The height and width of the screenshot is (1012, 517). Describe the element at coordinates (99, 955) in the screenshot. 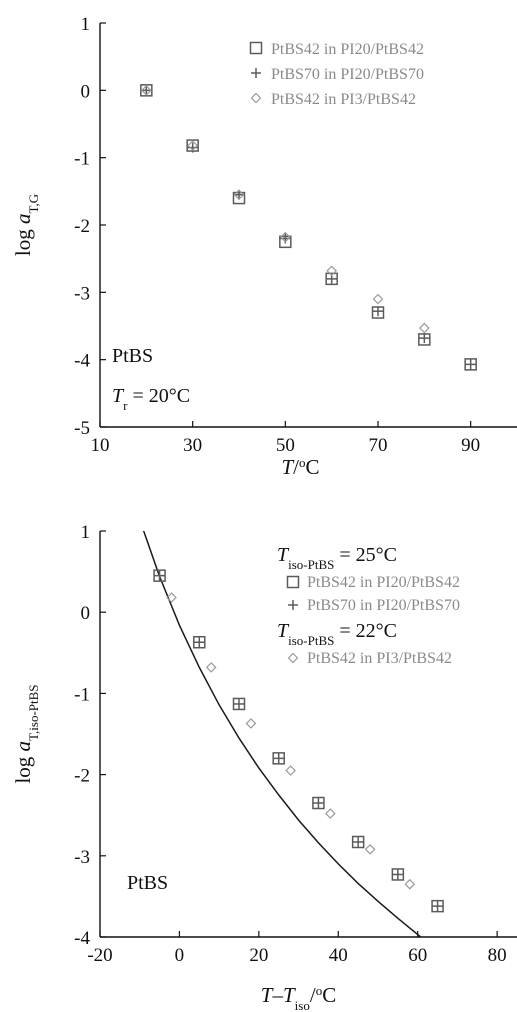

I see `x-tick-label: -20` at that location.